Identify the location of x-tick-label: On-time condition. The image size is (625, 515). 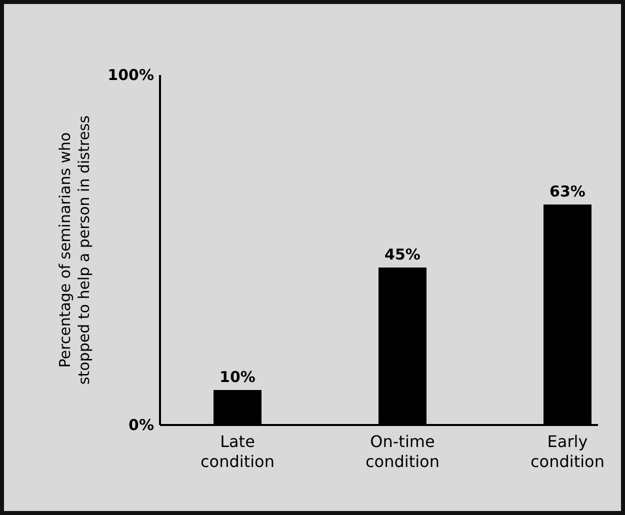
(403, 451).